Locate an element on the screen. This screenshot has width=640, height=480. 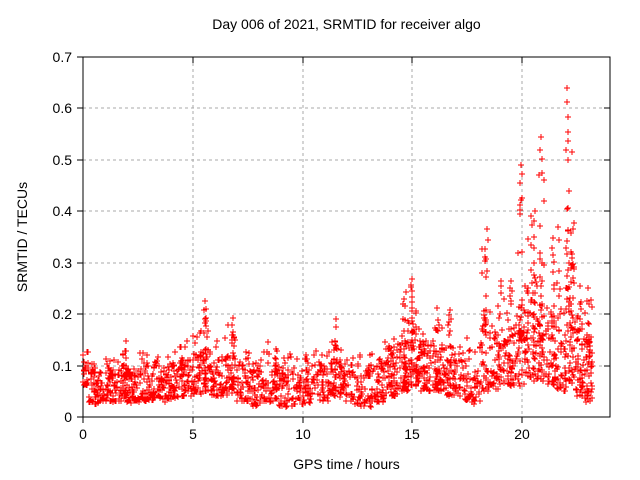
y-tick-label: 0.3 is located at coordinates (62, 263).